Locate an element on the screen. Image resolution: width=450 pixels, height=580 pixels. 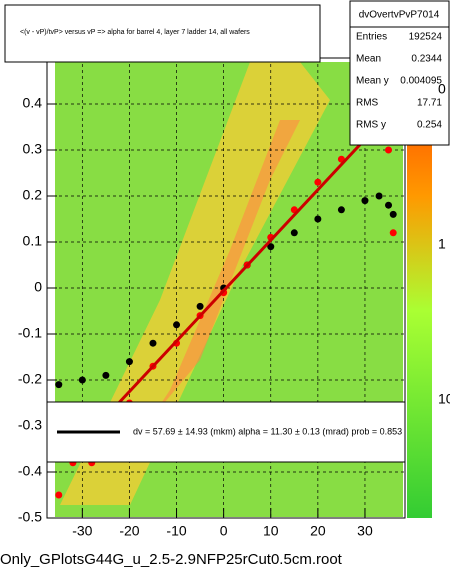
z-tick-label: 1 is located at coordinates (442, 244).